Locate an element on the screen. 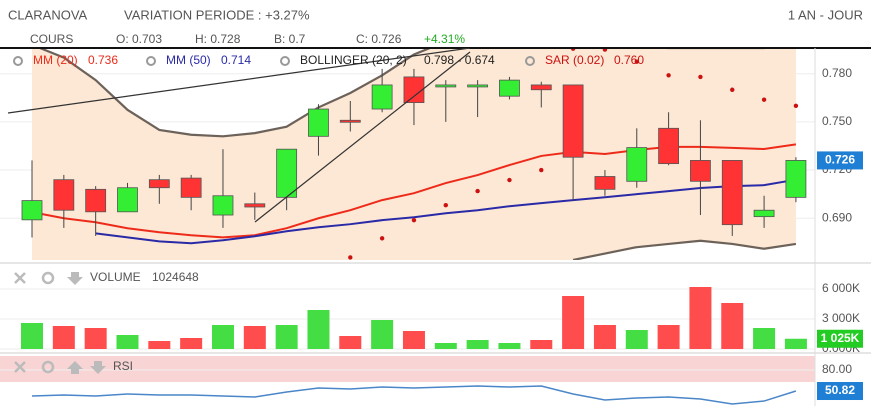 The height and width of the screenshot is (406, 871). quote-close: C: 0.726 is located at coordinates (379, 39).